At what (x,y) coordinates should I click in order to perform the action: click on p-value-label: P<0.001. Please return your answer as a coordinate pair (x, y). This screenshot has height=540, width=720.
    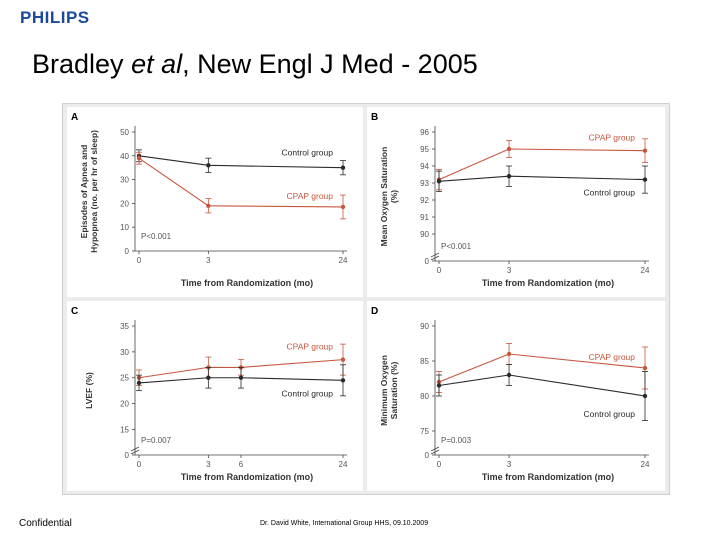
    Looking at the image, I should click on (156, 236).